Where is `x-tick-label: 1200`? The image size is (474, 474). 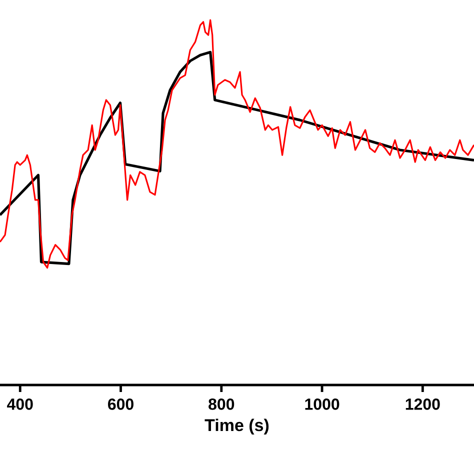
x-tick-label: 1200 is located at coordinates (423, 404).